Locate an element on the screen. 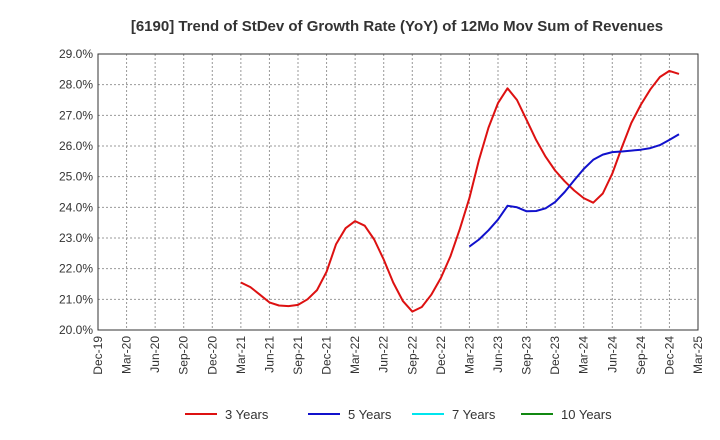 Image resolution: width=720 pixels, height=440 pixels. x-tick-label: Mar-23 is located at coordinates (469, 355).